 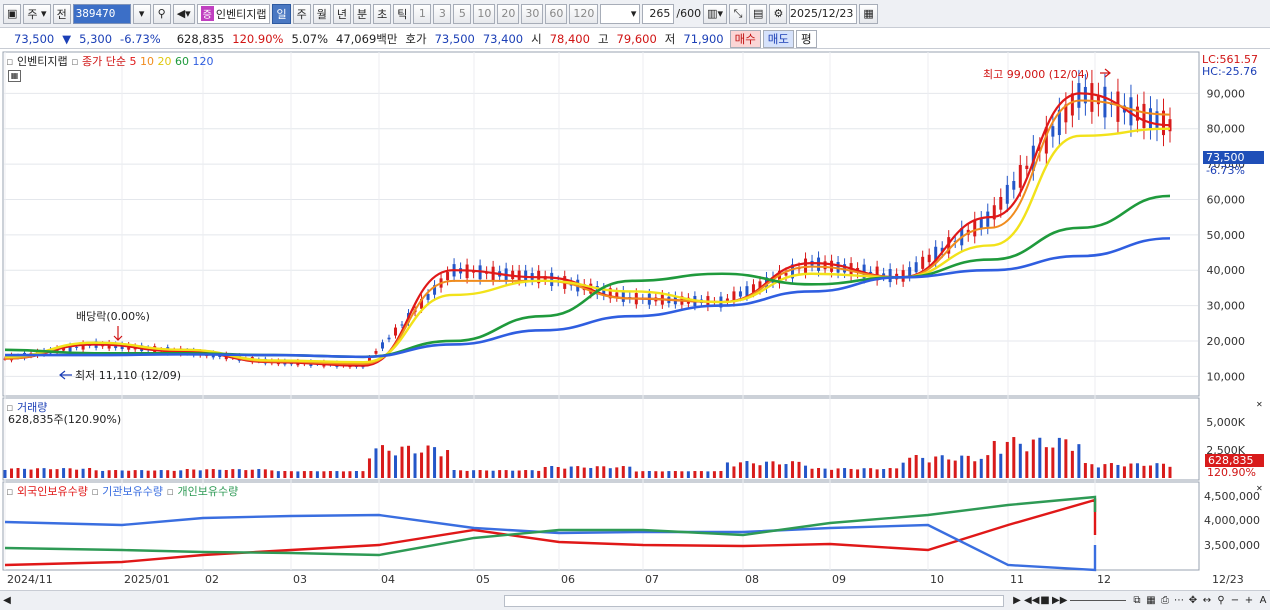 I want to click on play-icon: ▶, so click(x=1017, y=600).